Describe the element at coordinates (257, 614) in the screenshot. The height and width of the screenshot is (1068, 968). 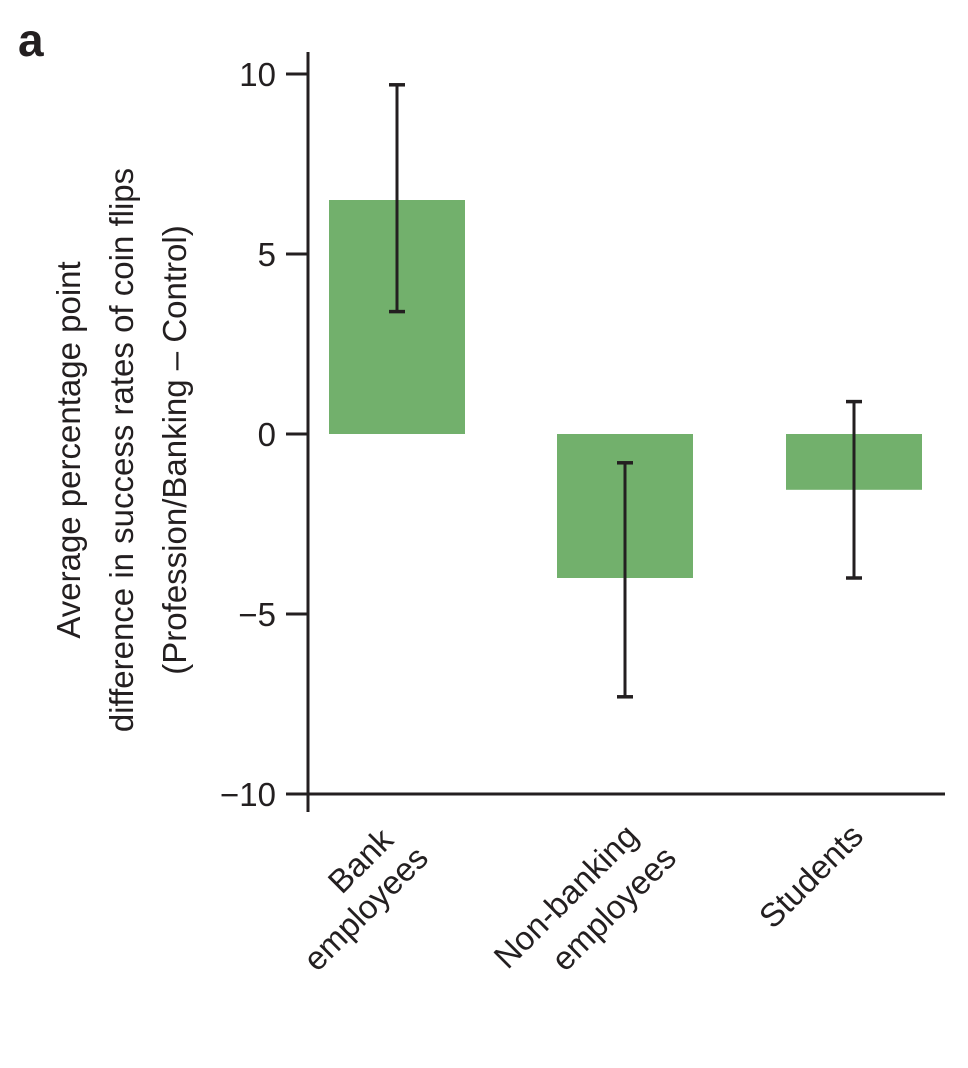
I see `y-tick-label: −5` at that location.